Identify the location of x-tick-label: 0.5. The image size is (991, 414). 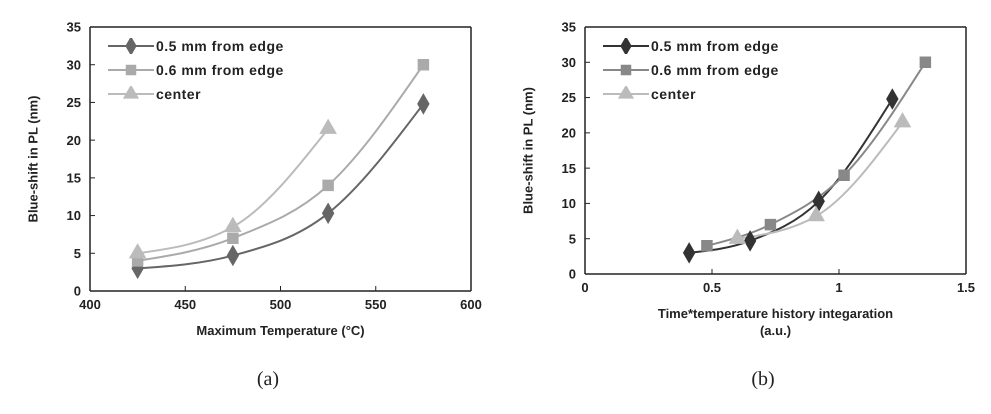
(712, 288).